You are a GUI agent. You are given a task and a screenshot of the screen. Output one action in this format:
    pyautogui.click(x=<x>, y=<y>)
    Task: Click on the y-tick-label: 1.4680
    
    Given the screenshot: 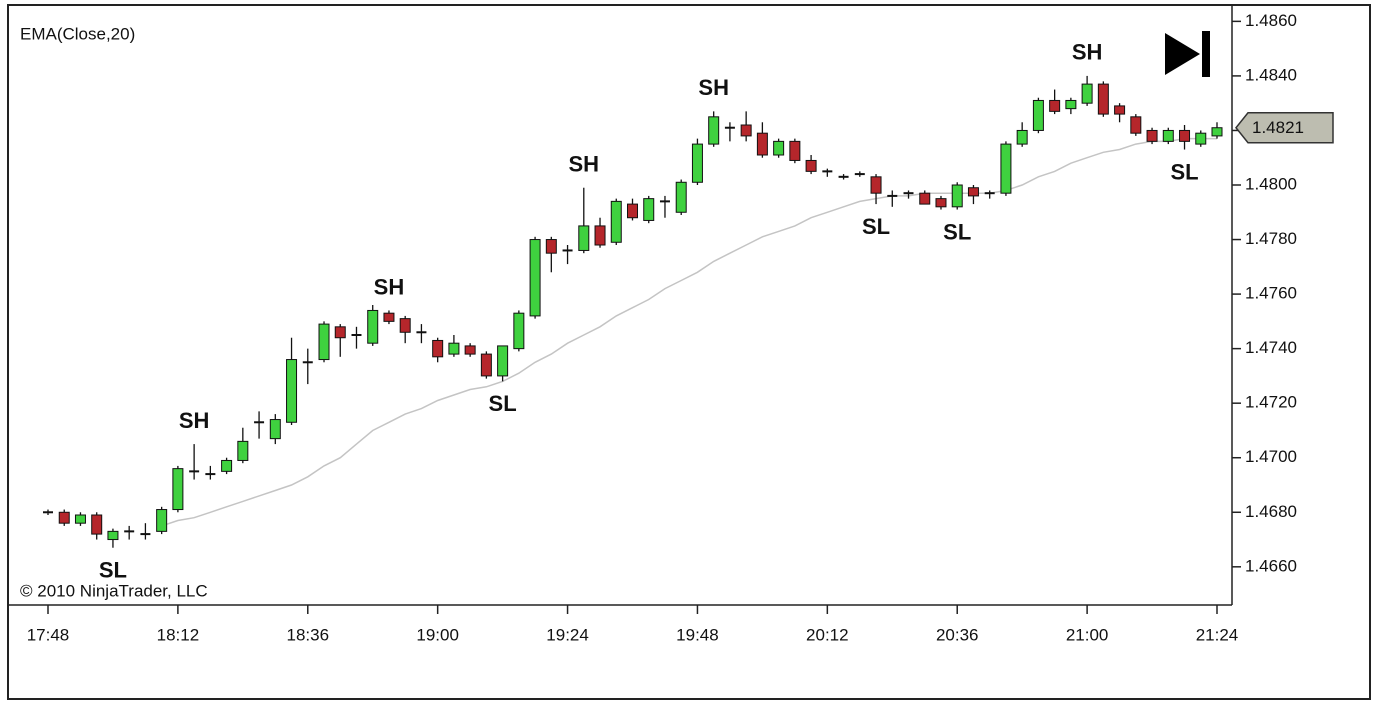 What is the action you would take?
    pyautogui.click(x=1271, y=511)
    